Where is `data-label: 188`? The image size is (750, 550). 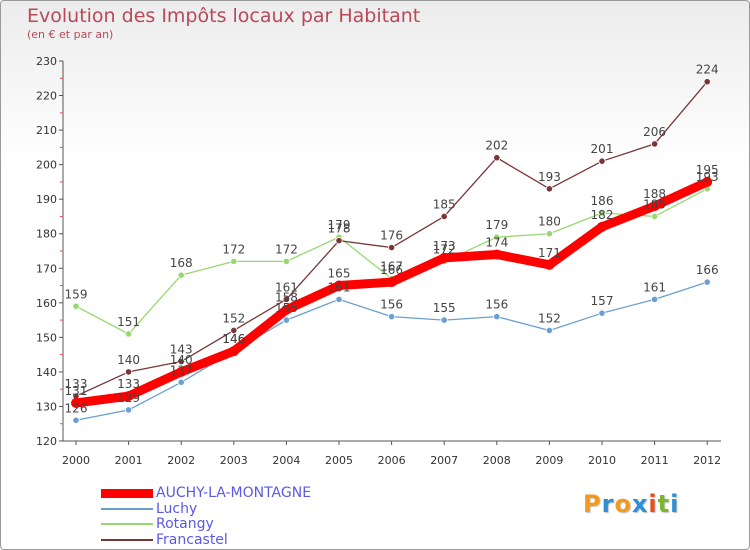
data-label: 188 is located at coordinates (654, 194).